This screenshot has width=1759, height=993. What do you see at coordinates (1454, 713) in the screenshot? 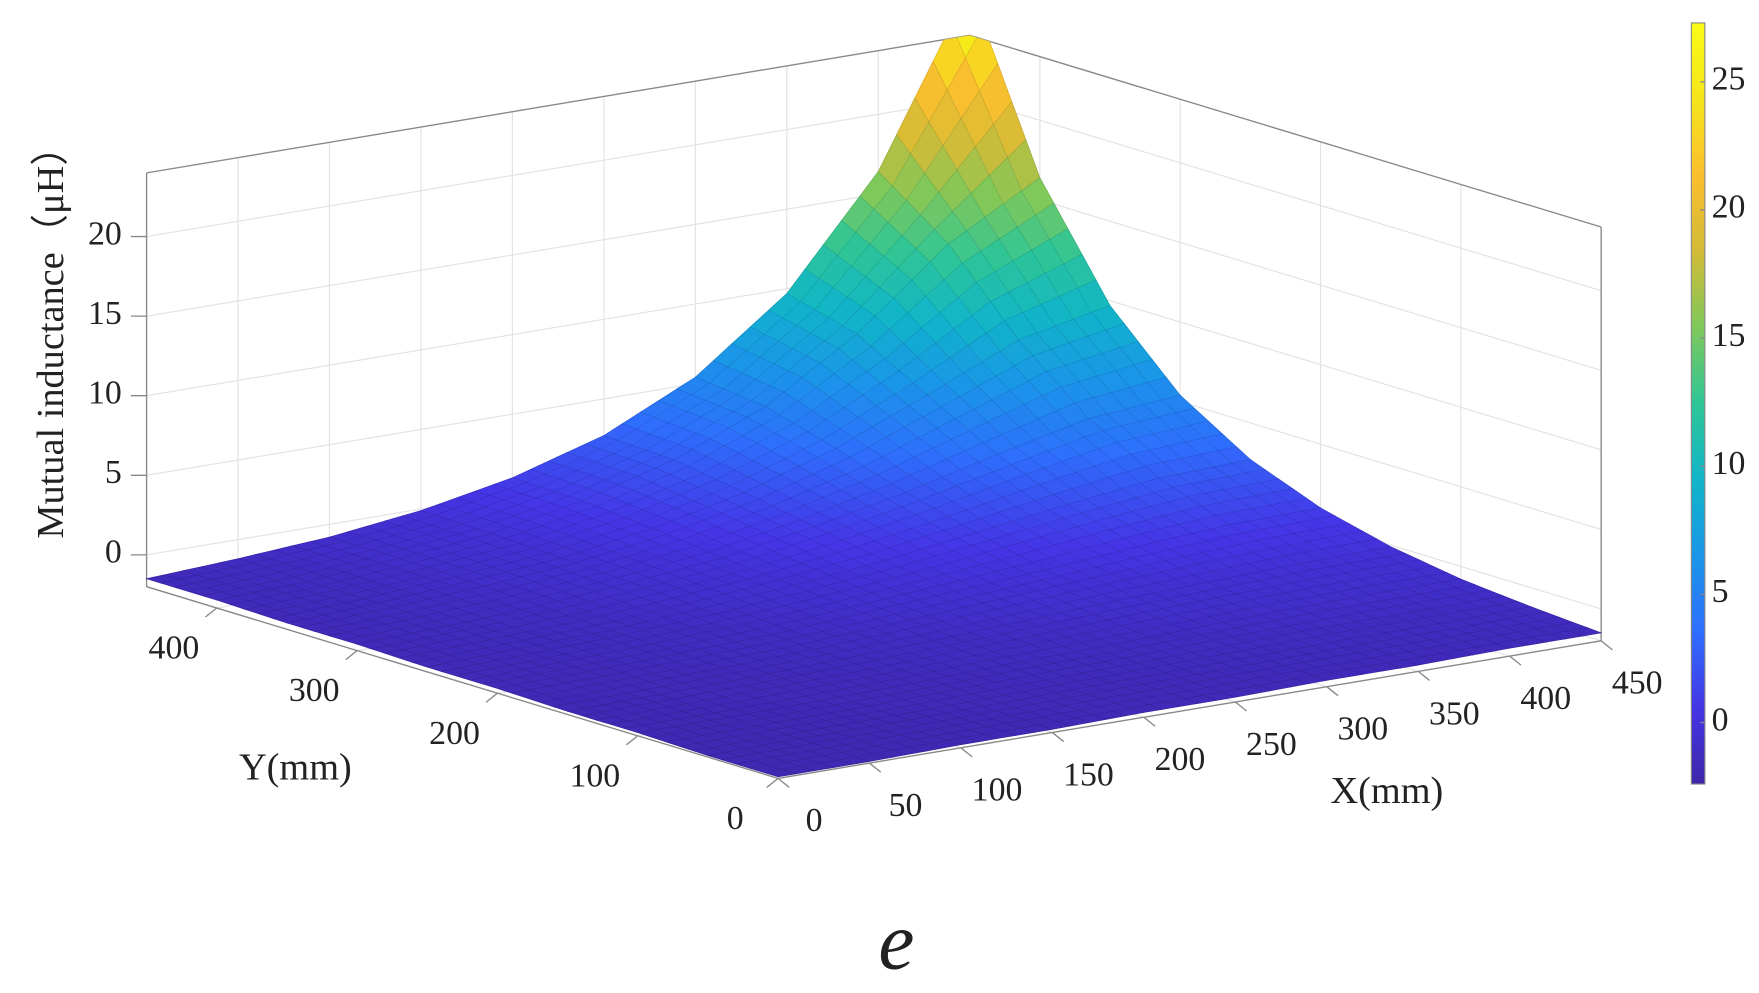
I see `x-tick-label: 350` at bounding box center [1454, 713].